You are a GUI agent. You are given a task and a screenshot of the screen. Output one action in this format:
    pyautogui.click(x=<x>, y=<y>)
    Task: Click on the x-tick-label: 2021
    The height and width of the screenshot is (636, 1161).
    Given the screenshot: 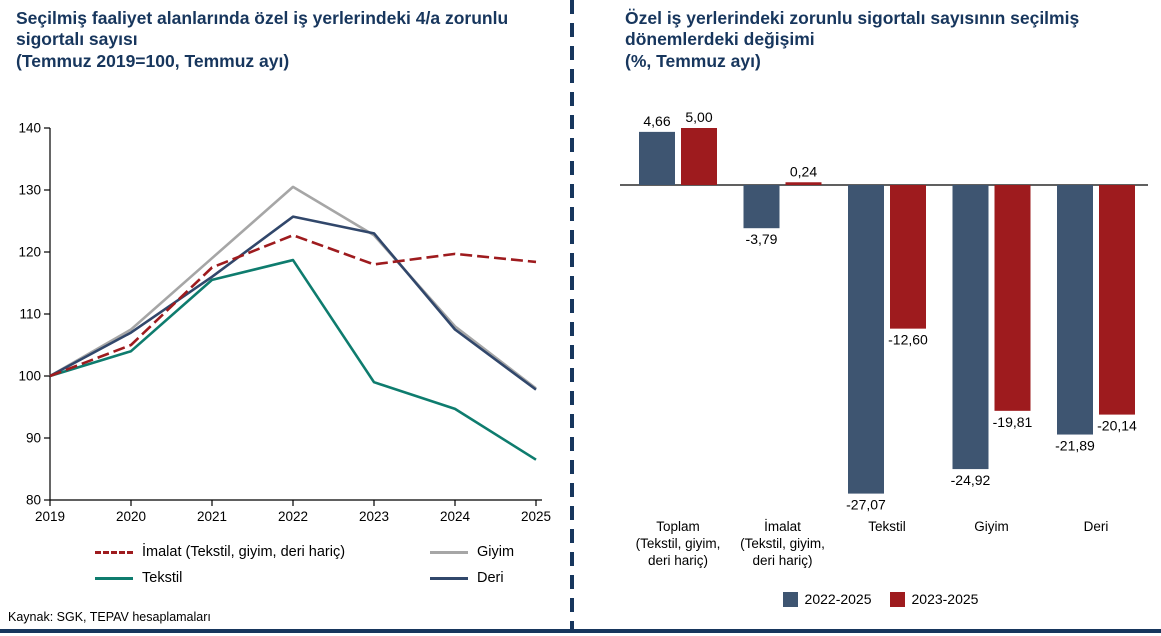 What is the action you would take?
    pyautogui.click(x=212, y=516)
    